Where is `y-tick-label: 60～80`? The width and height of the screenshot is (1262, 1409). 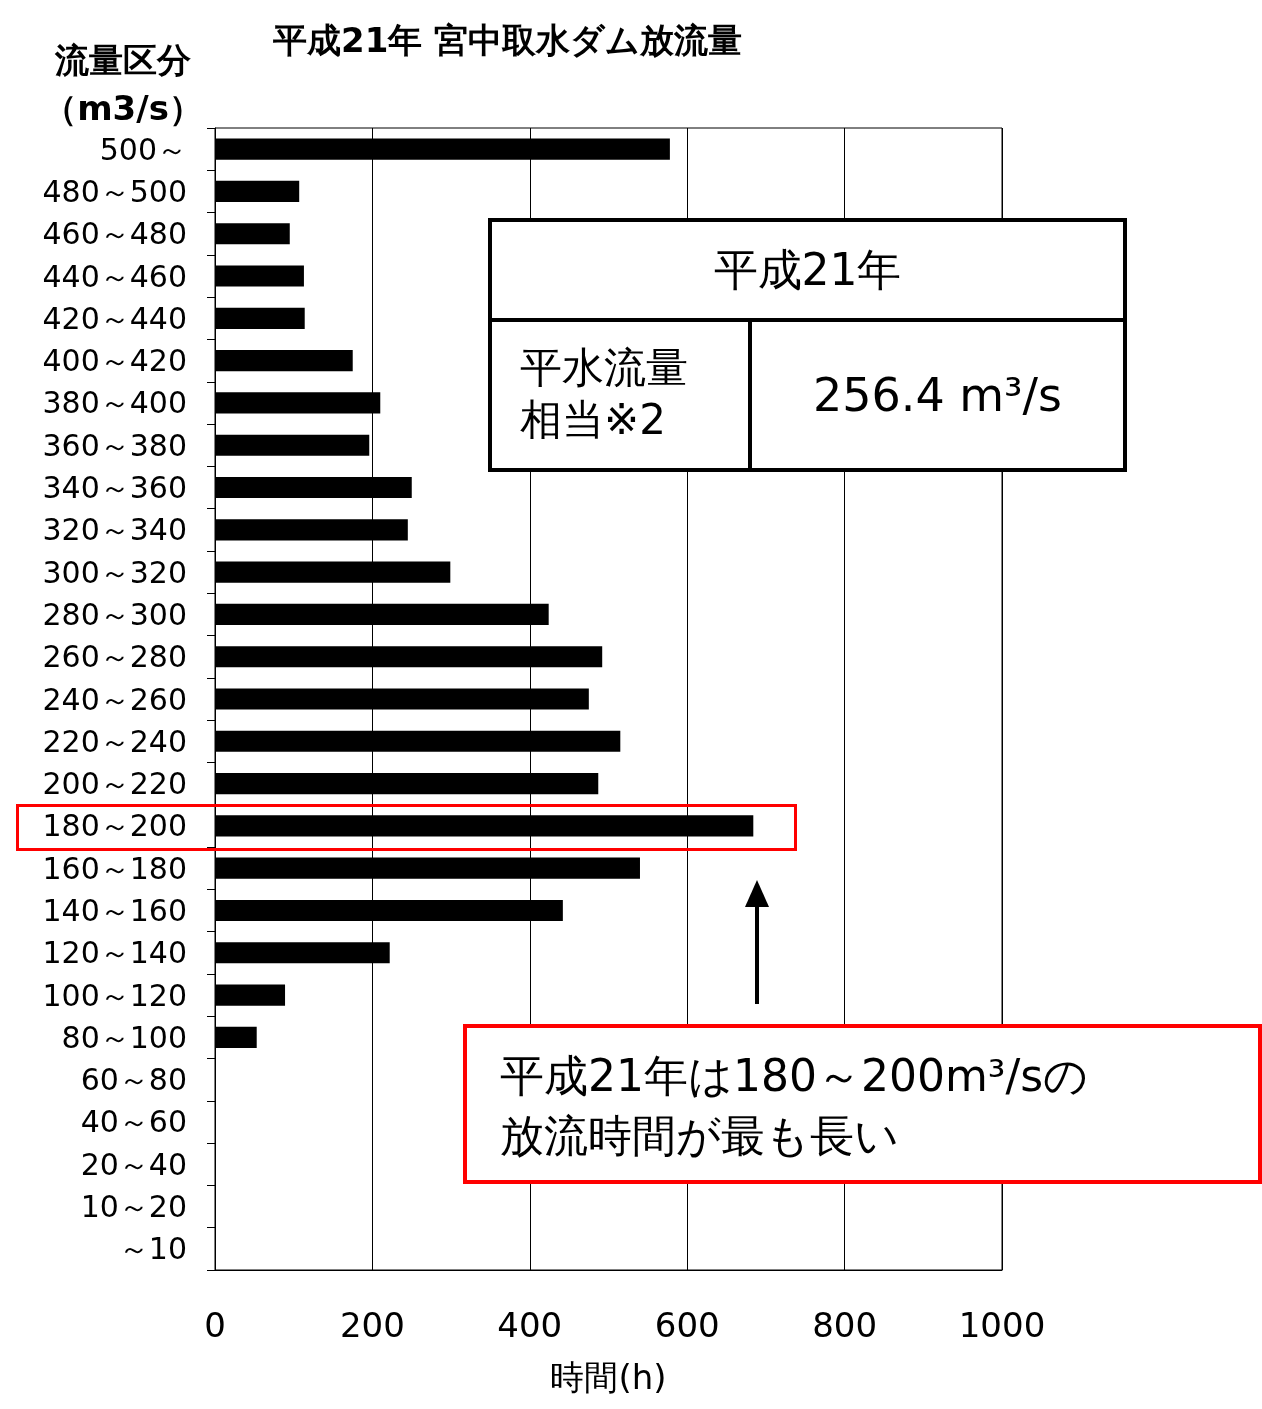 y-tick-label: 60～80 is located at coordinates (133, 1080).